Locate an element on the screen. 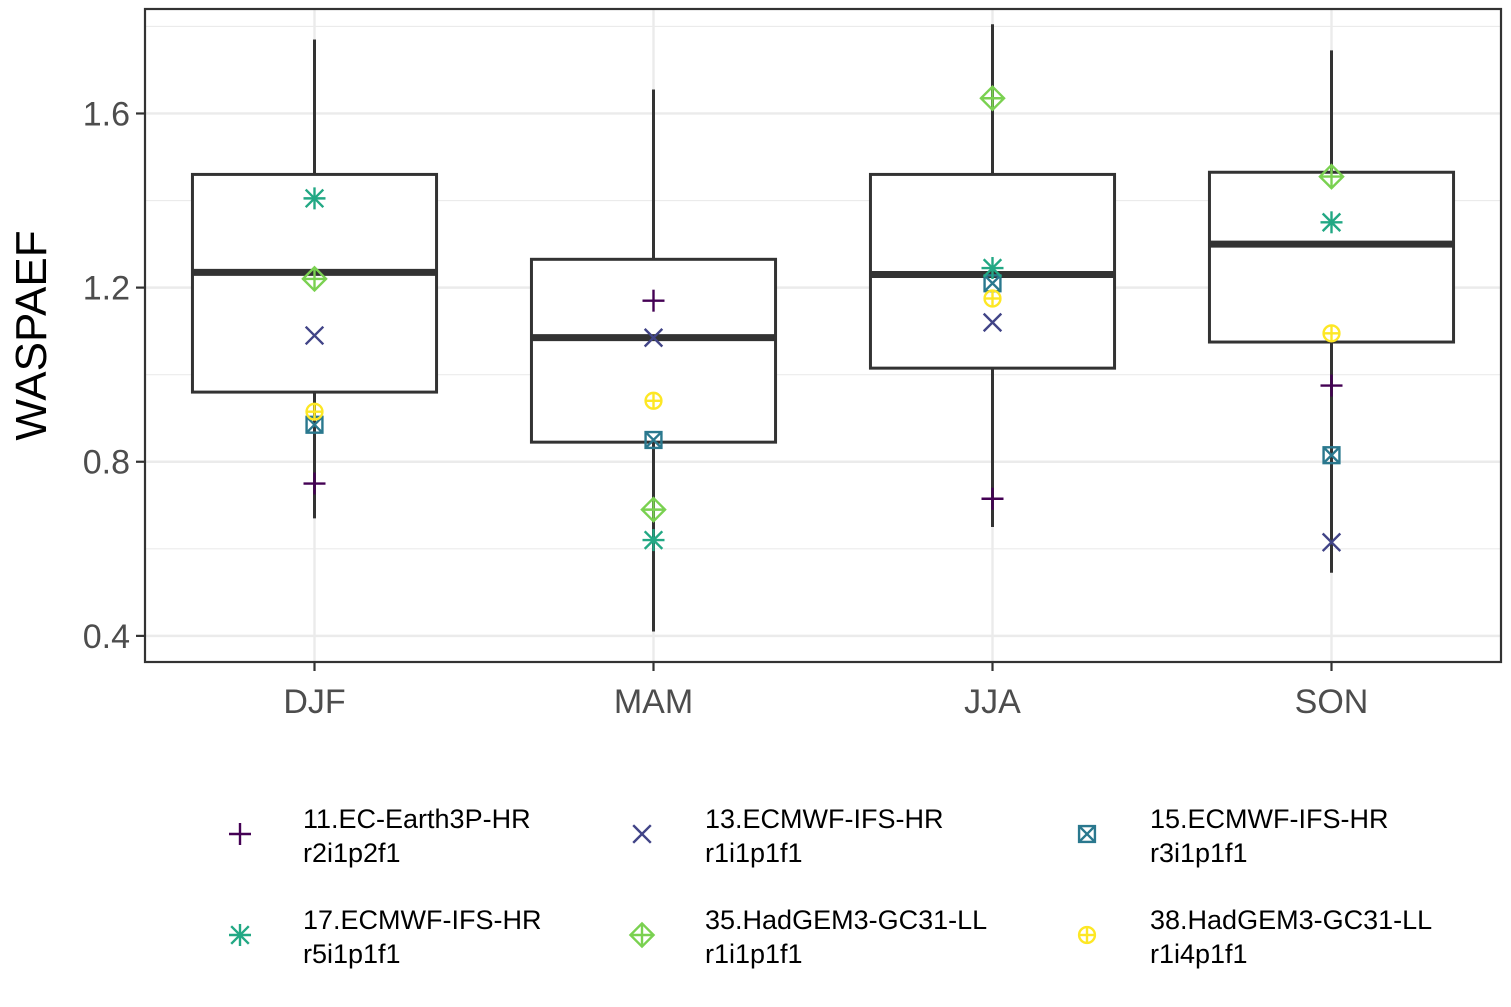  data-point-cross-mam is located at coordinates (653, 338).